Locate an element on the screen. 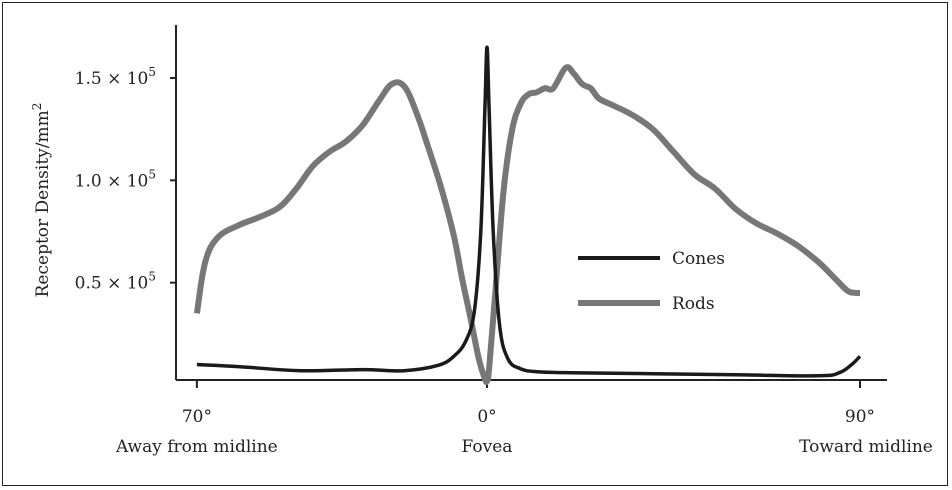 This screenshot has width=952, height=490. x-tick-sublabel: Away from midline is located at coordinates (196, 447).